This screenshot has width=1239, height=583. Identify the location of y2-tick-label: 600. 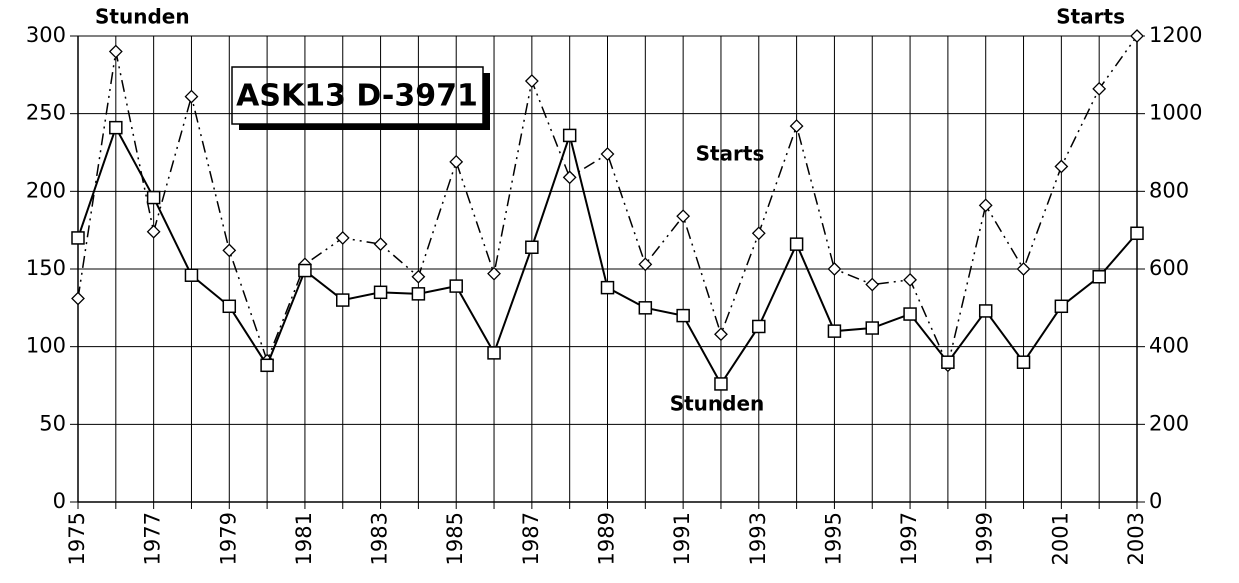
(1169, 268).